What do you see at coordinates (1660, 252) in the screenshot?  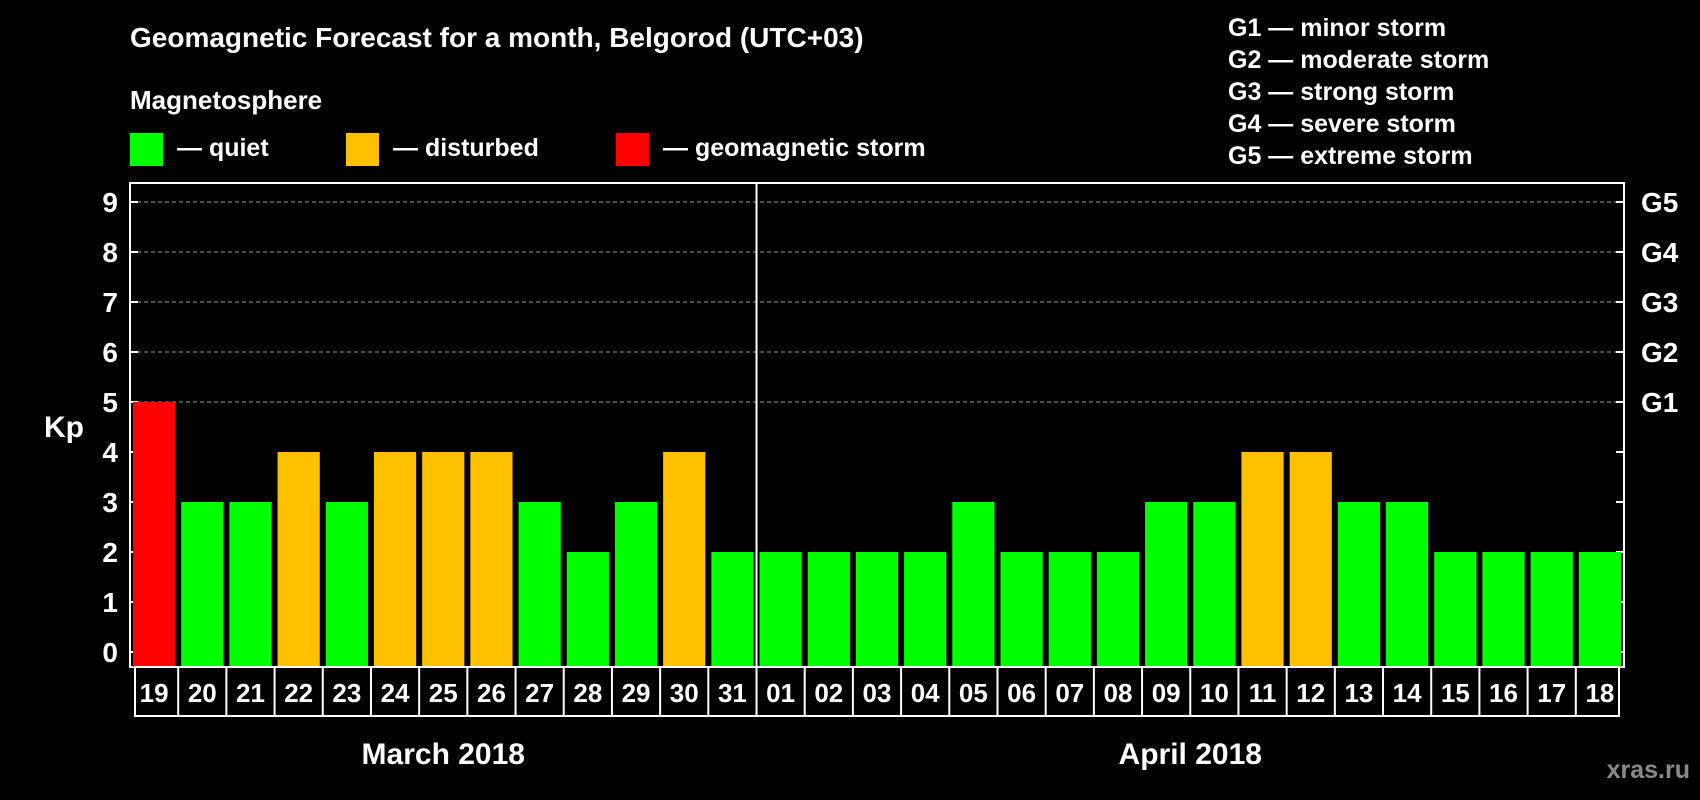 I see `g-scale-label: G4` at bounding box center [1660, 252].